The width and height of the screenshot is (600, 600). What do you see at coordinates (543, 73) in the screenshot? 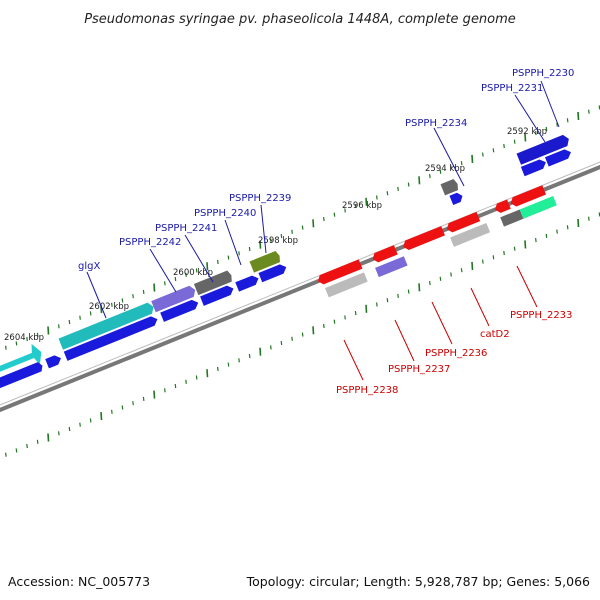
I see `gene-label: PSPPH_2230` at bounding box center [543, 73].